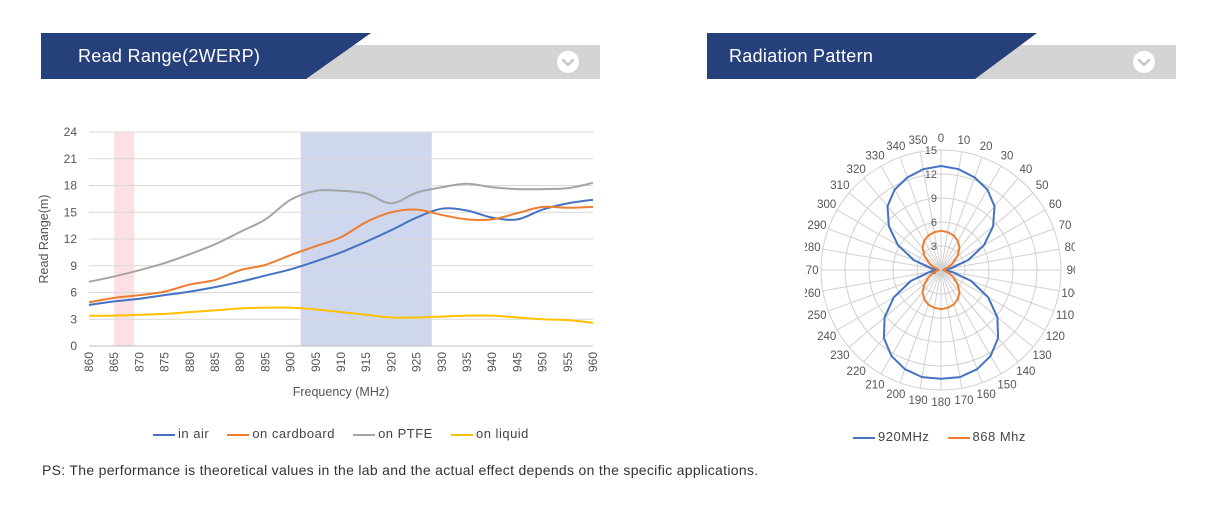 This screenshot has width=1219, height=515. What do you see at coordinates (215, 362) in the screenshot?
I see `x-tick-label: 885` at bounding box center [215, 362].